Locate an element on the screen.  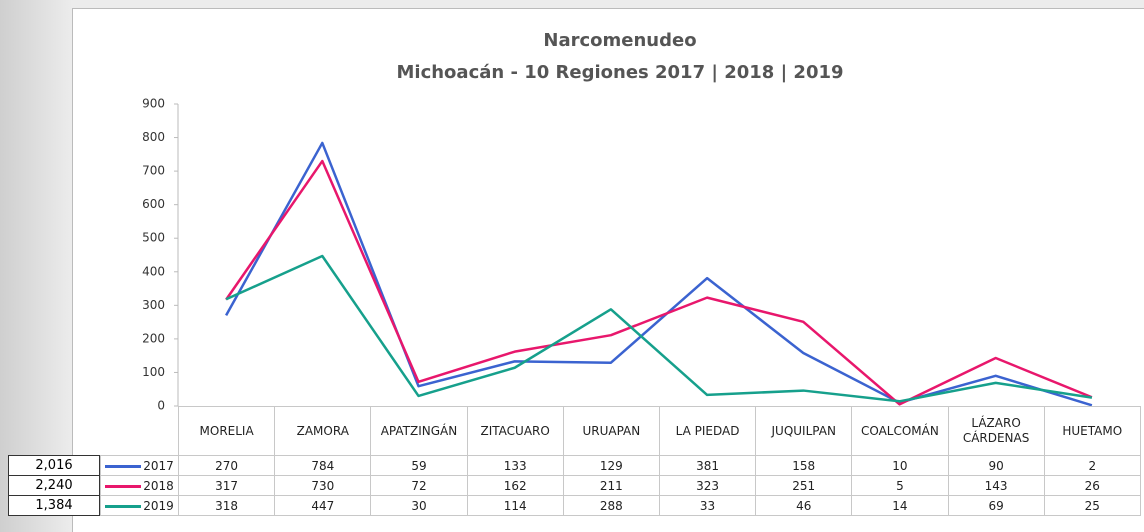
value-cell: 323 is located at coordinates (707, 485).